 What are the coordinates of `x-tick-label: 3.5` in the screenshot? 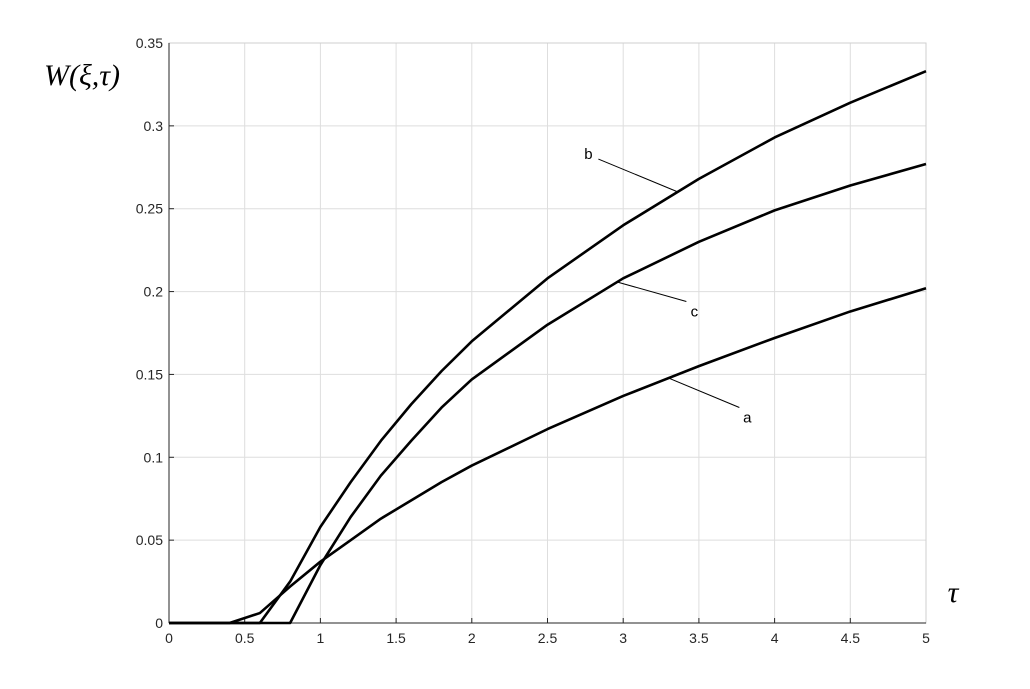 It's located at (699, 638).